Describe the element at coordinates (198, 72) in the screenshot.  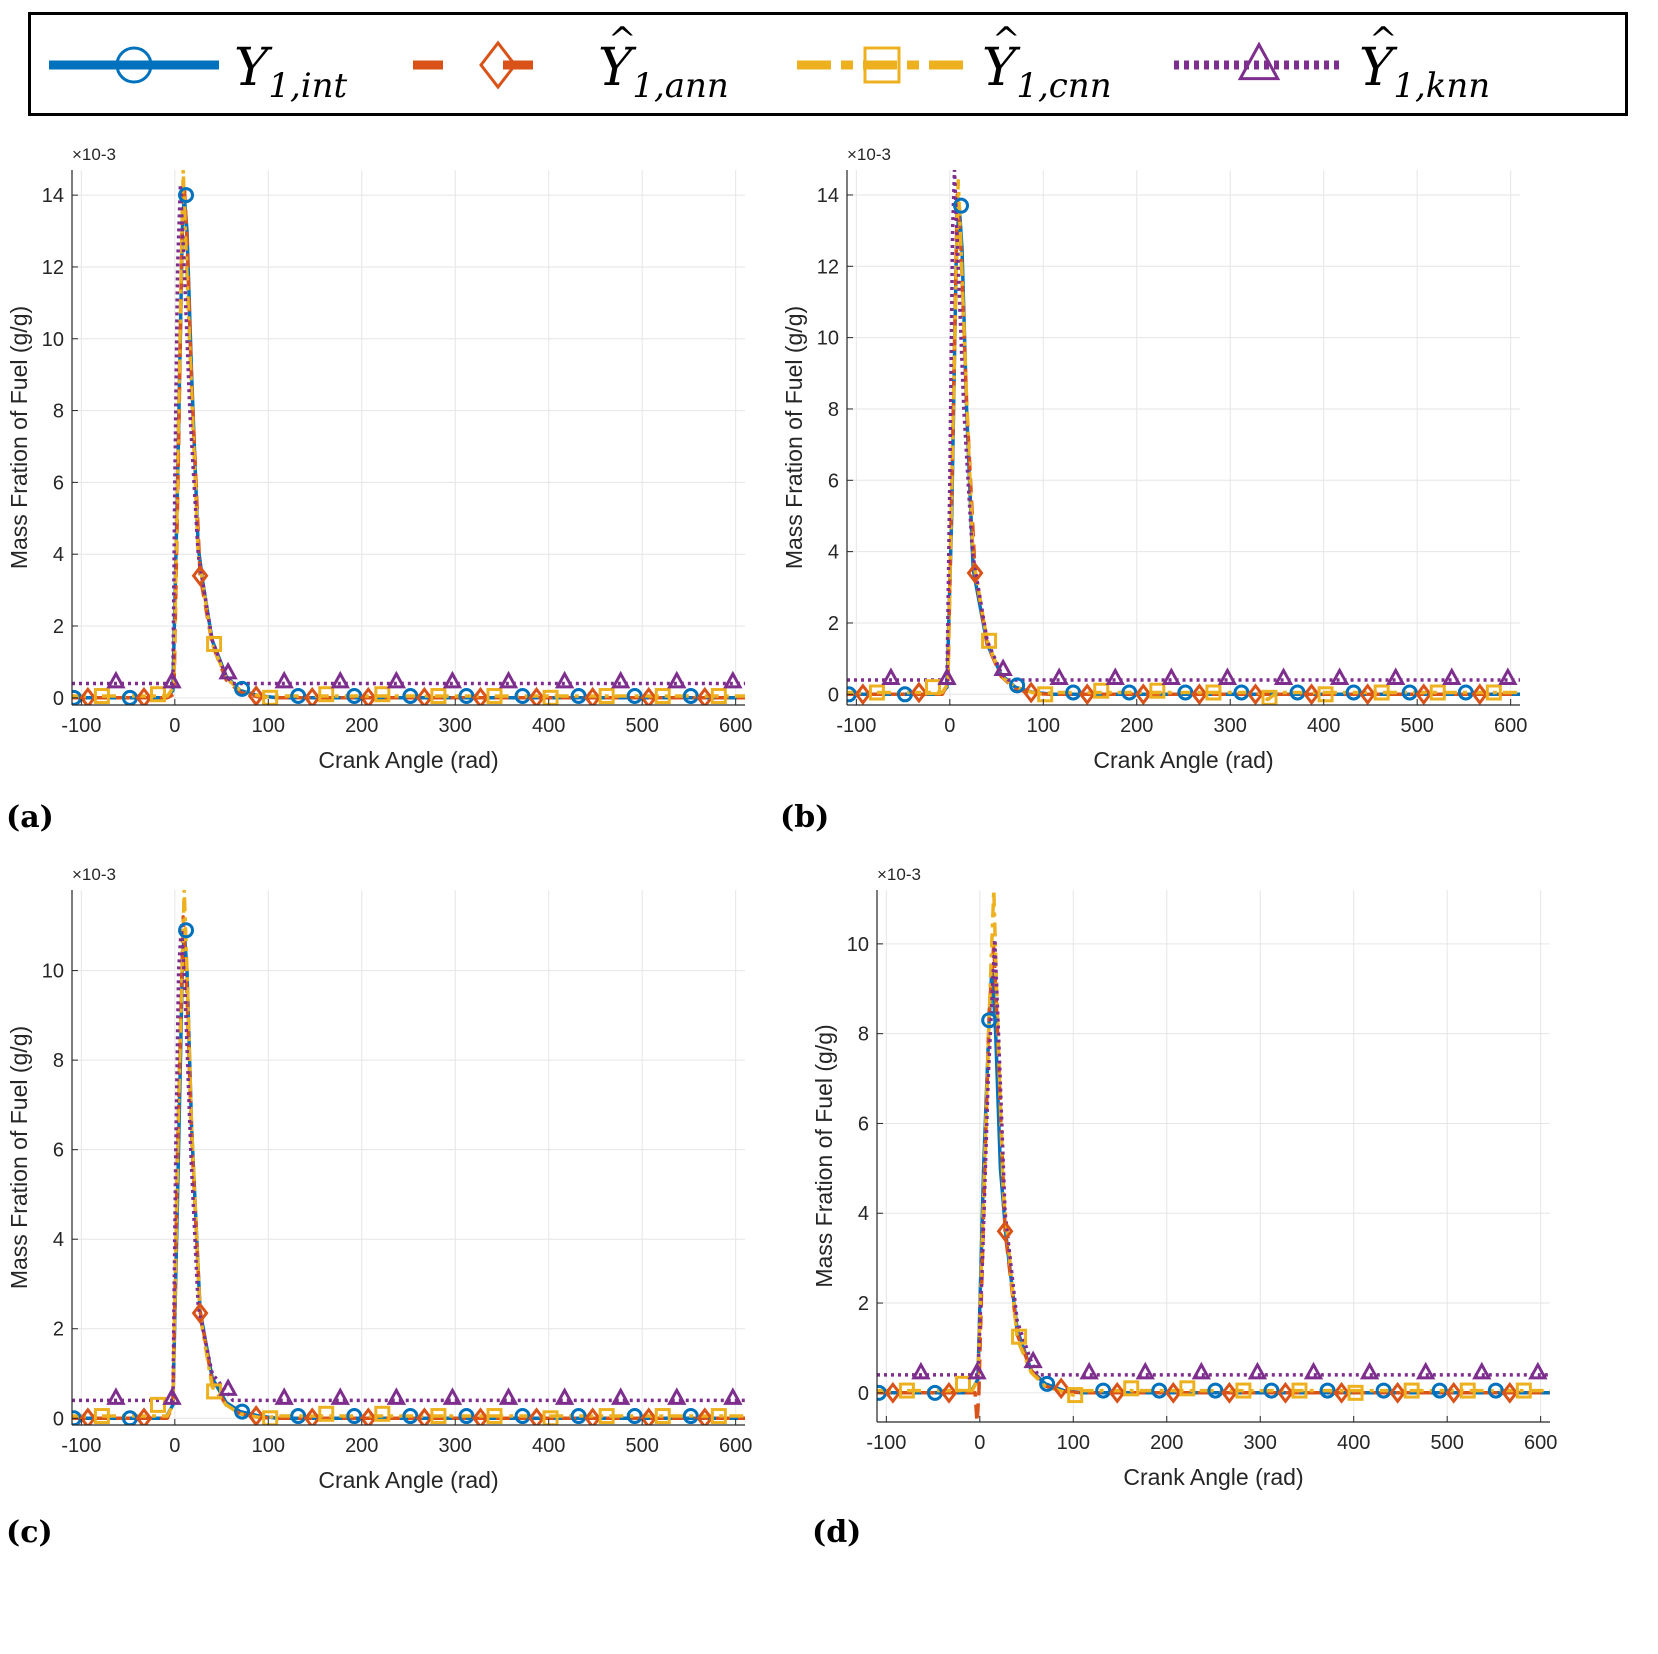
I see `legend-item-int: Y1,int` at that location.